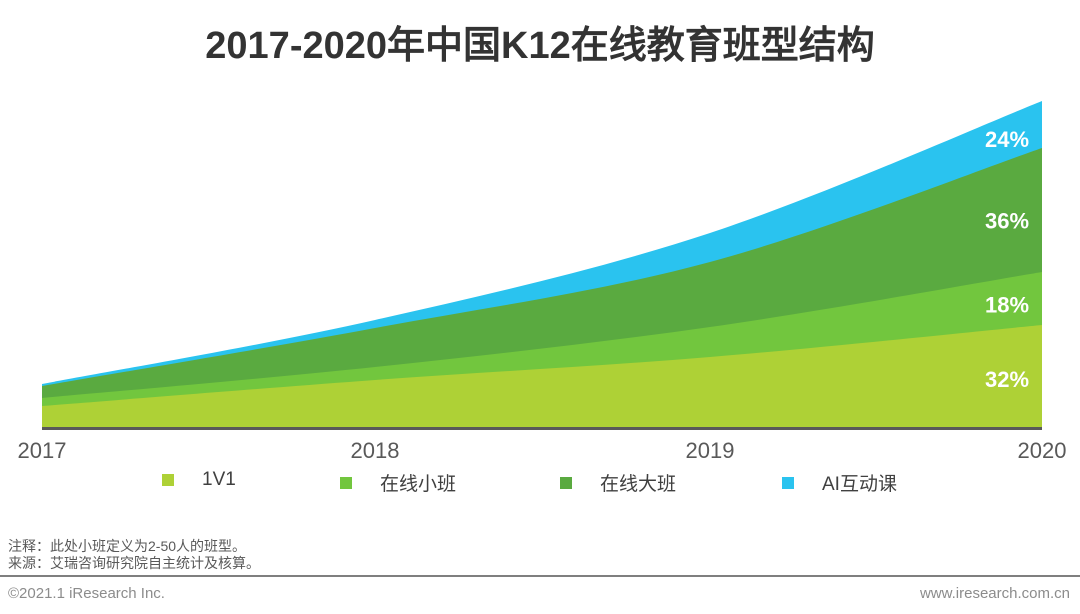 This screenshot has height=614, width=1080. Describe the element at coordinates (42, 450) in the screenshot. I see `x-axis-label-2017: 2017` at that location.